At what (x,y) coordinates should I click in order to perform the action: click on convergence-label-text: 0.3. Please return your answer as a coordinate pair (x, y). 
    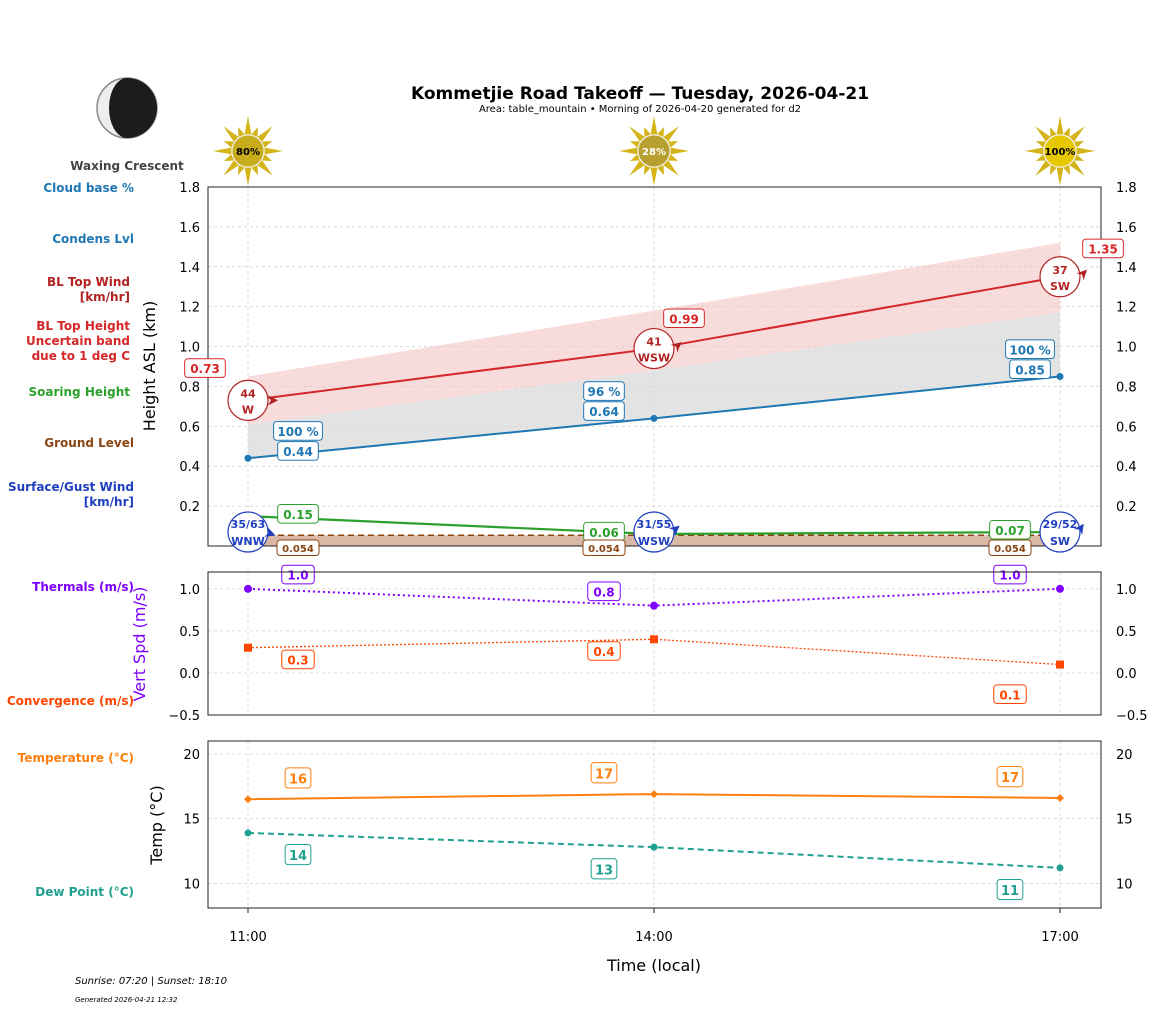
    Looking at the image, I should click on (297, 661).